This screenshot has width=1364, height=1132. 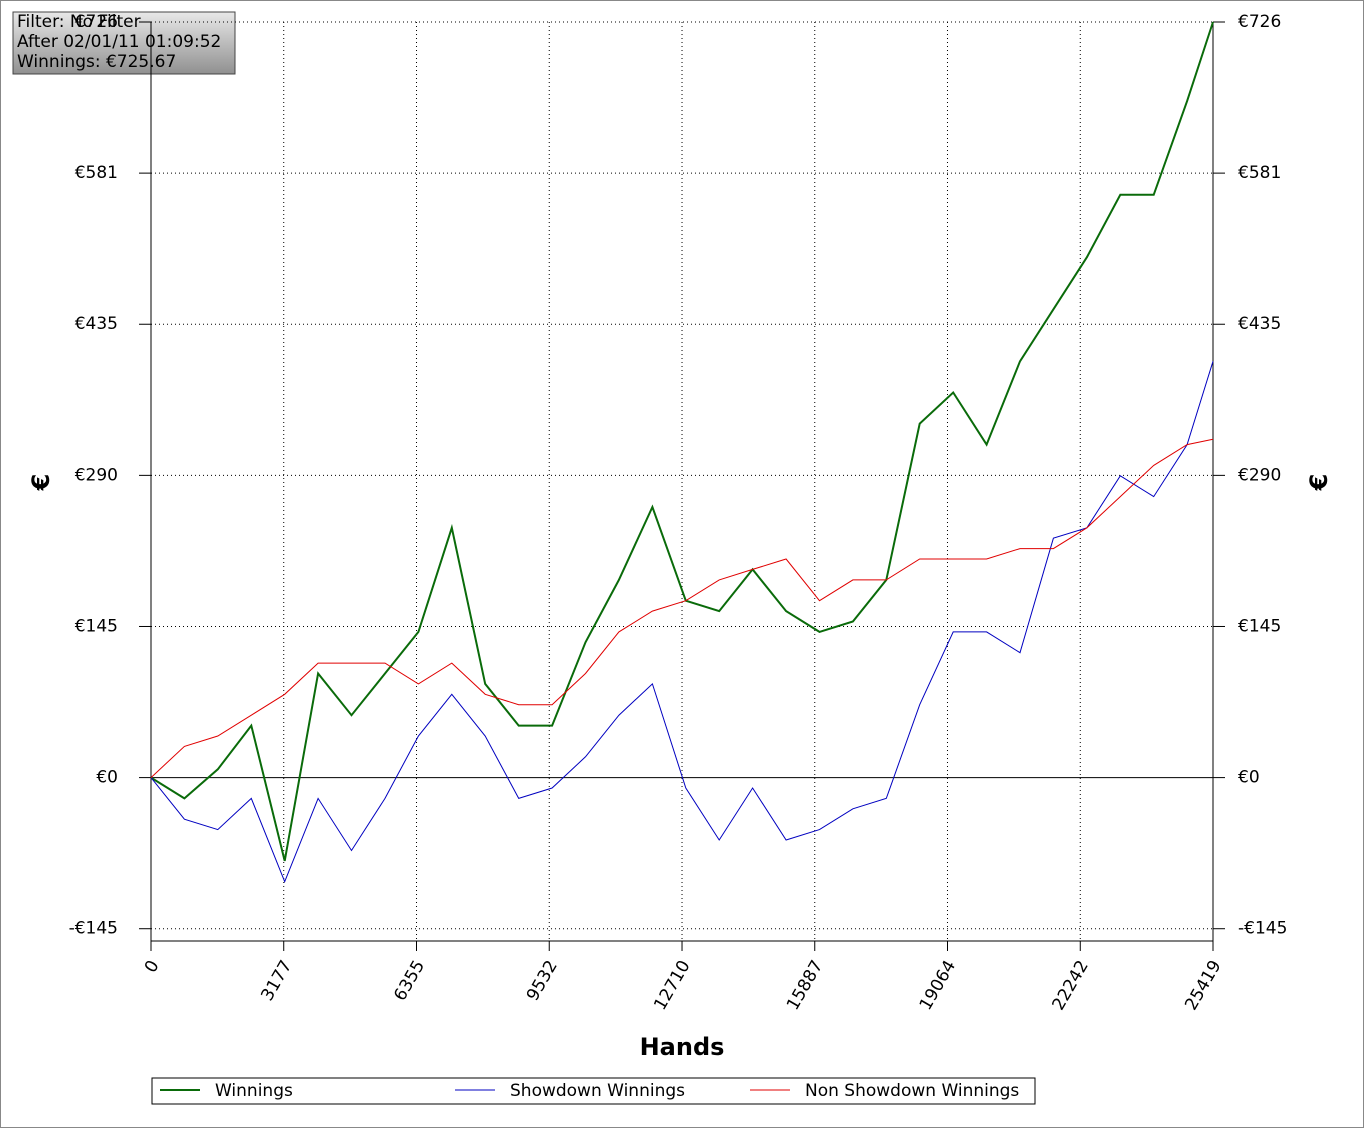 What do you see at coordinates (96, 173) in the screenshot?
I see `y-tick-label: €581` at bounding box center [96, 173].